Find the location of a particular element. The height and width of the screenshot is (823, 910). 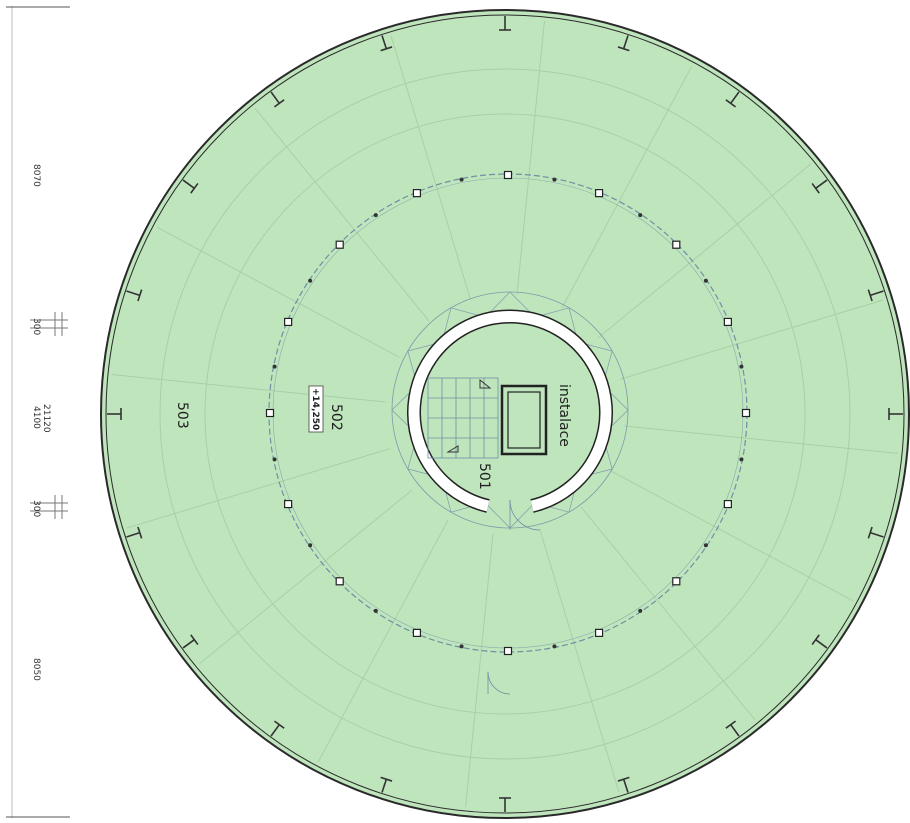

level-marker: +14,250 is located at coordinates (316, 409).